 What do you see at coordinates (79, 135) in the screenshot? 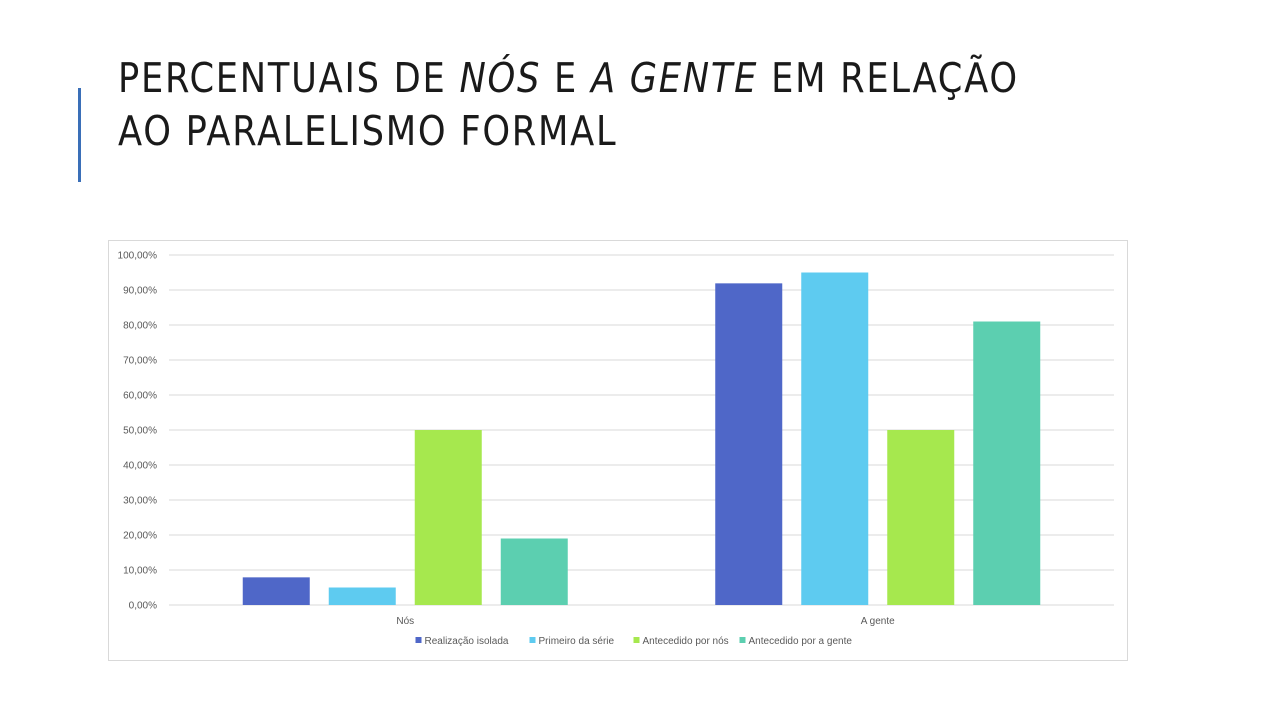
I see `accent-bar` at bounding box center [79, 135].